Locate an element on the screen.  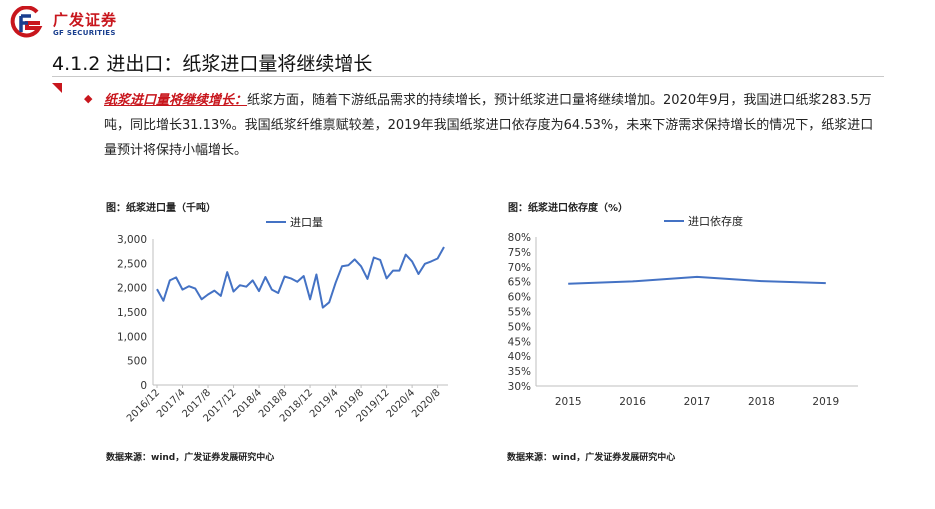
logo-text-en: GF SECURITIES is located at coordinates (84, 33).